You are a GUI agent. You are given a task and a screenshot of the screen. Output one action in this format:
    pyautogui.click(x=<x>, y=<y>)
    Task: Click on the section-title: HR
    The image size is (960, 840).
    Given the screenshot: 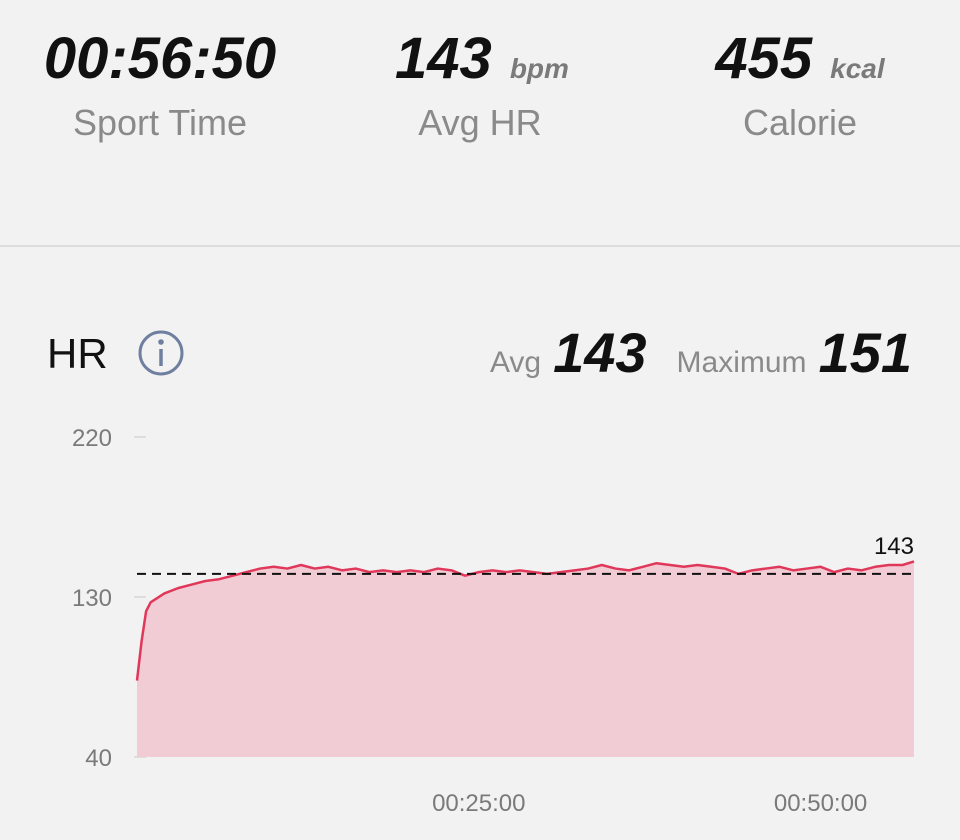 What is the action you would take?
    pyautogui.click(x=77, y=353)
    